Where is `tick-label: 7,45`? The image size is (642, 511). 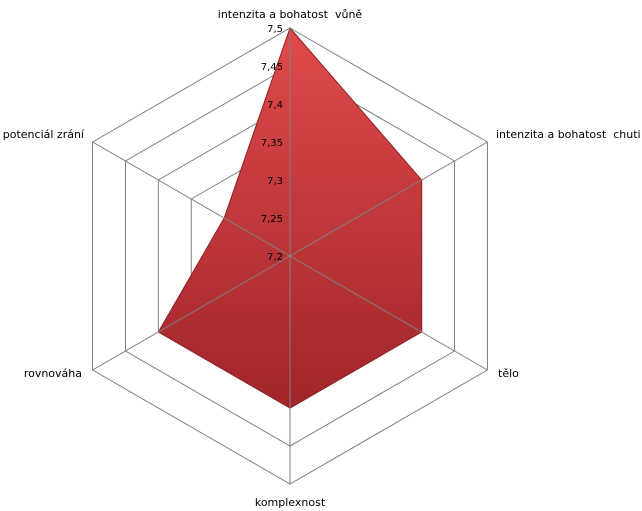
tick-label: 7,45 is located at coordinates (272, 67).